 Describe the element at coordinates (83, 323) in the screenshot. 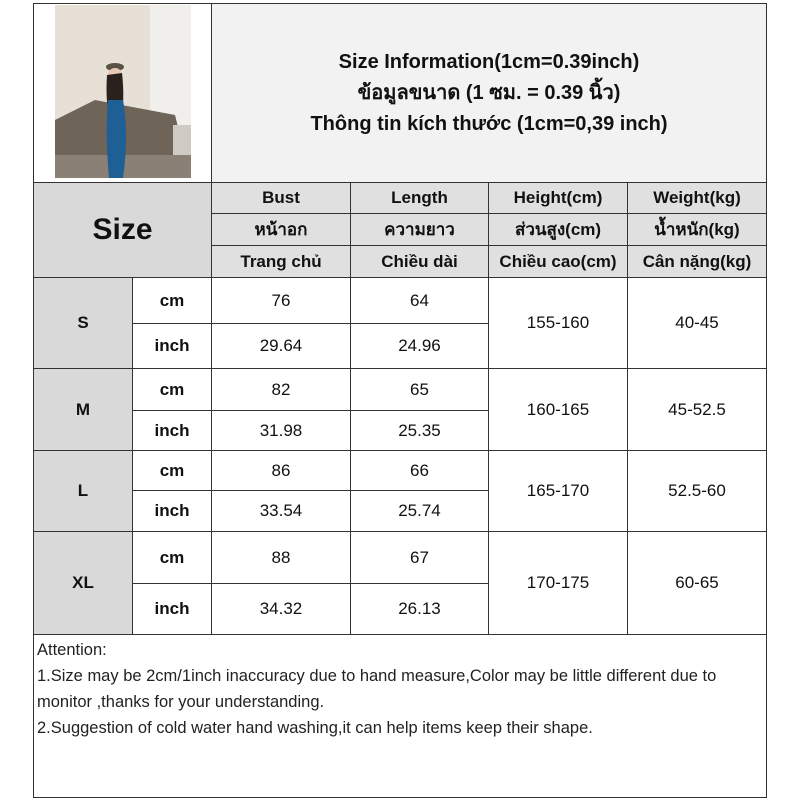

I see `size-label: S` at that location.